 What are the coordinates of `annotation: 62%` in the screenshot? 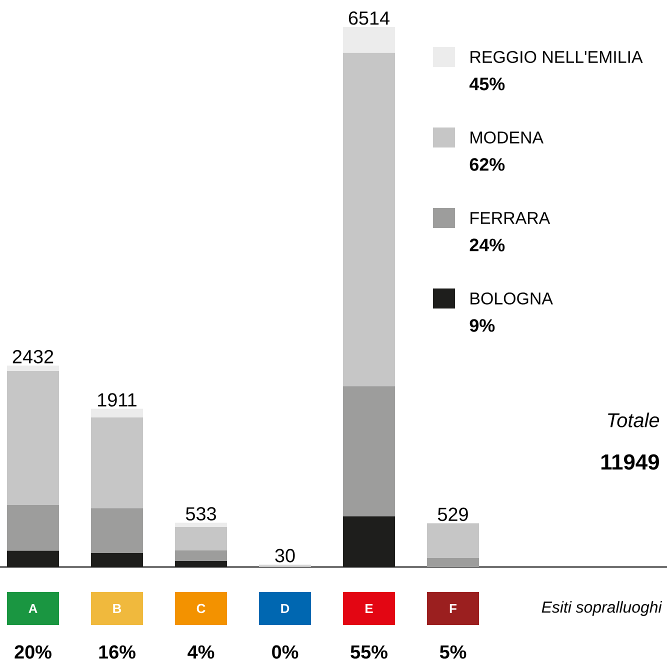 It's located at (487, 164).